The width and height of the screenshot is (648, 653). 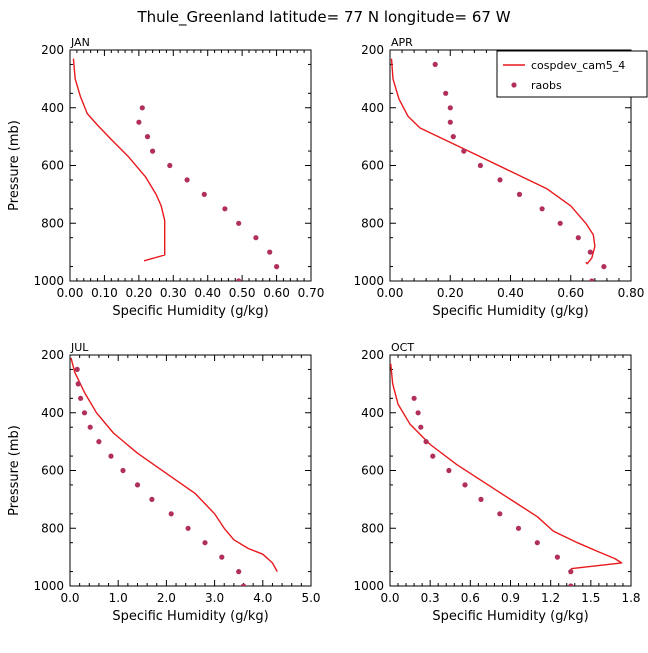 What do you see at coordinates (590, 598) in the screenshot?
I see `x-tick-label: 1.5` at bounding box center [590, 598].